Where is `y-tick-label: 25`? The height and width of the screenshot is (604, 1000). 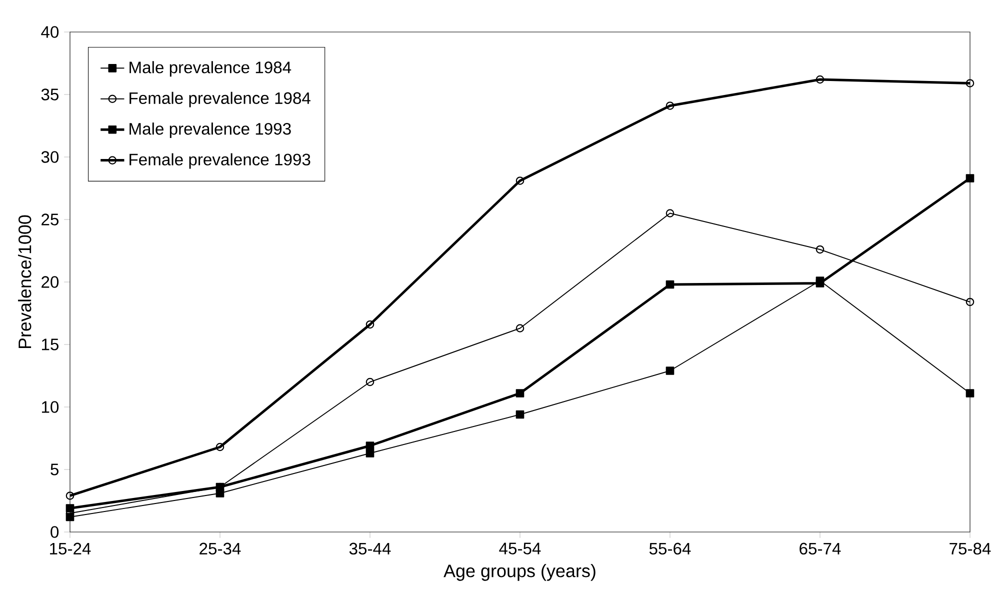 y-tick-label: 25 is located at coordinates (50, 220).